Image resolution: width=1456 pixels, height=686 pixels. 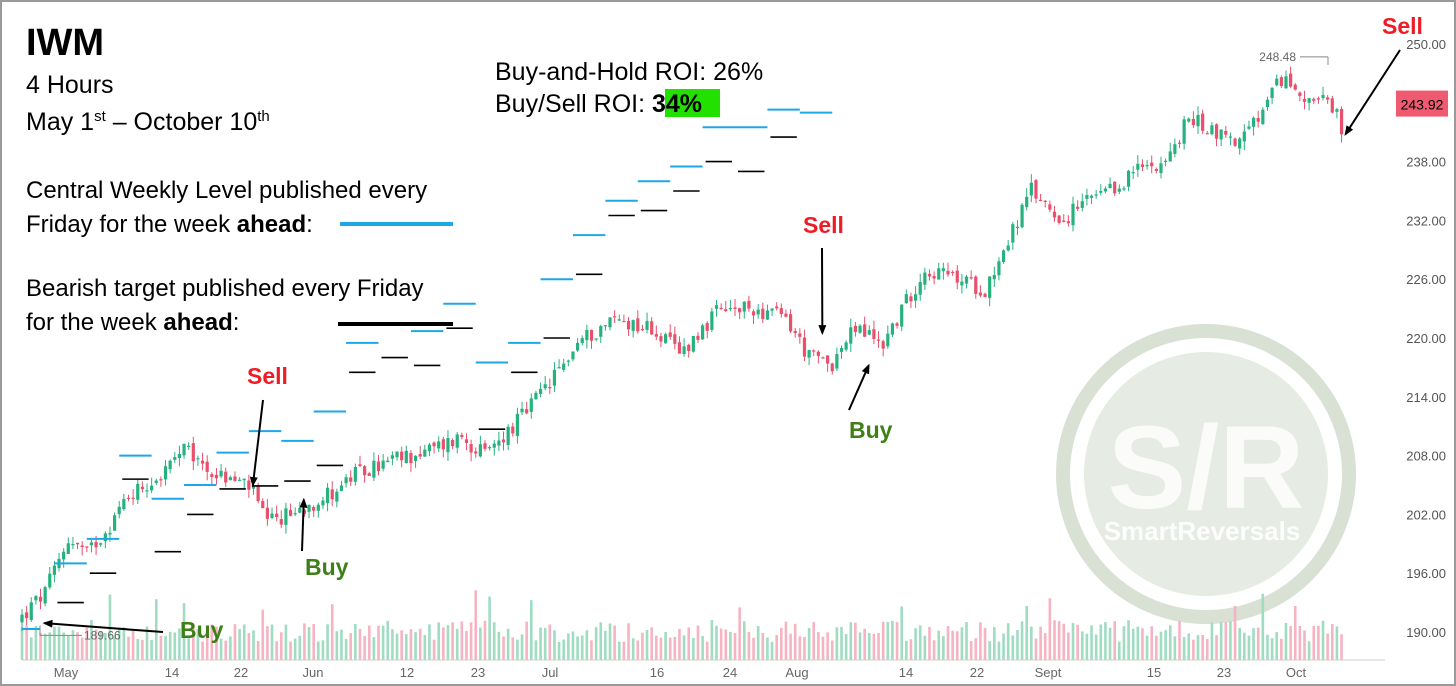 What do you see at coordinates (1154, 672) in the screenshot?
I see `x-tick-label: 15` at bounding box center [1154, 672].